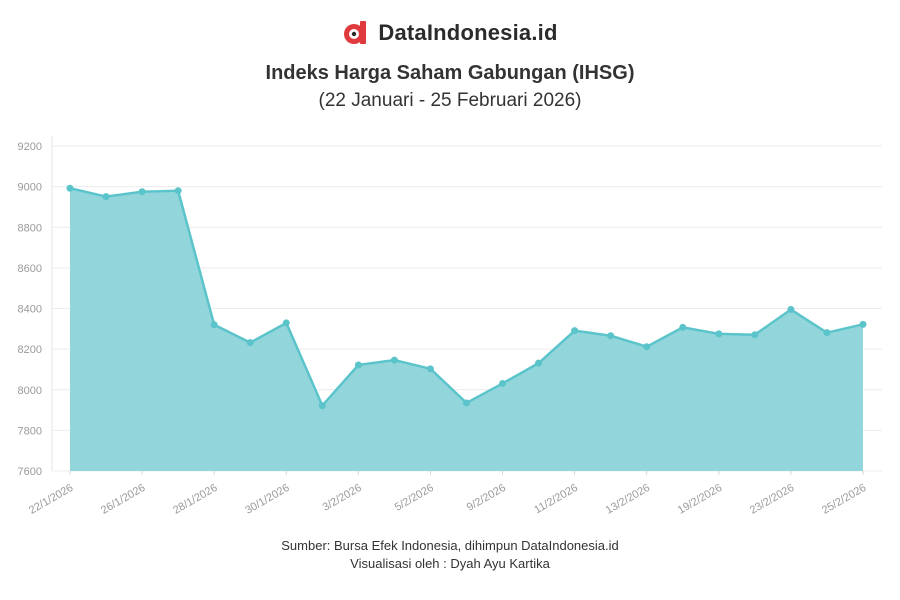 Image resolution: width=900 pixels, height=600 pixels. I want to click on y-tick-label: 8400, so click(30, 310).